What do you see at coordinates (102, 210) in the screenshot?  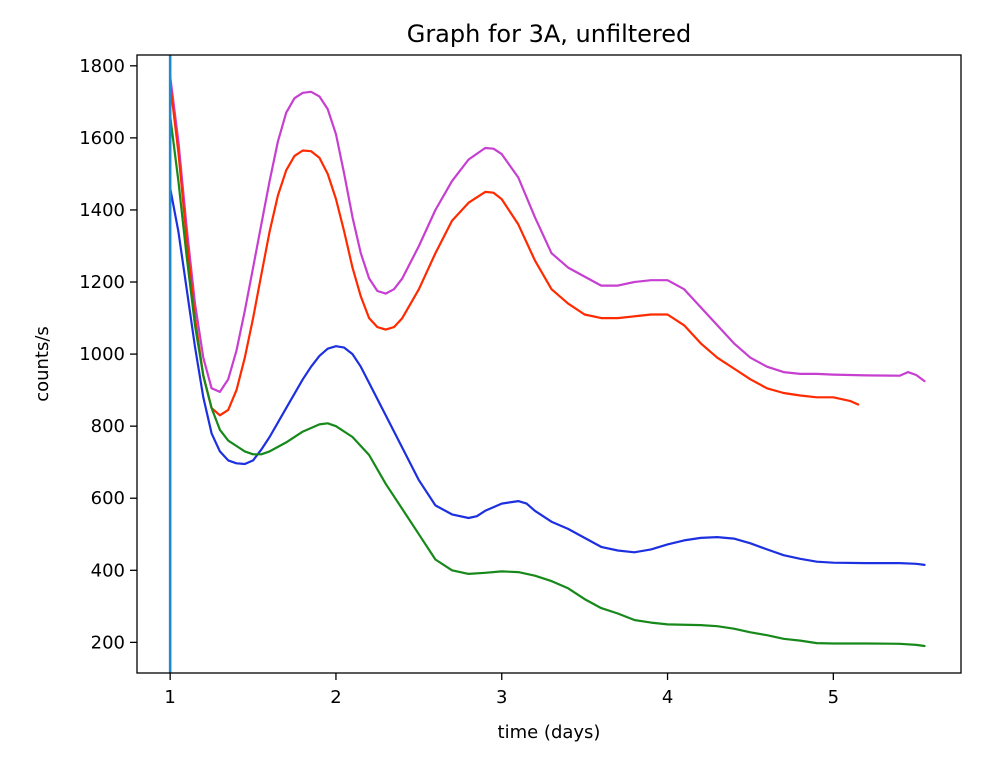 I see `y-tick-label: 1400` at bounding box center [102, 210].